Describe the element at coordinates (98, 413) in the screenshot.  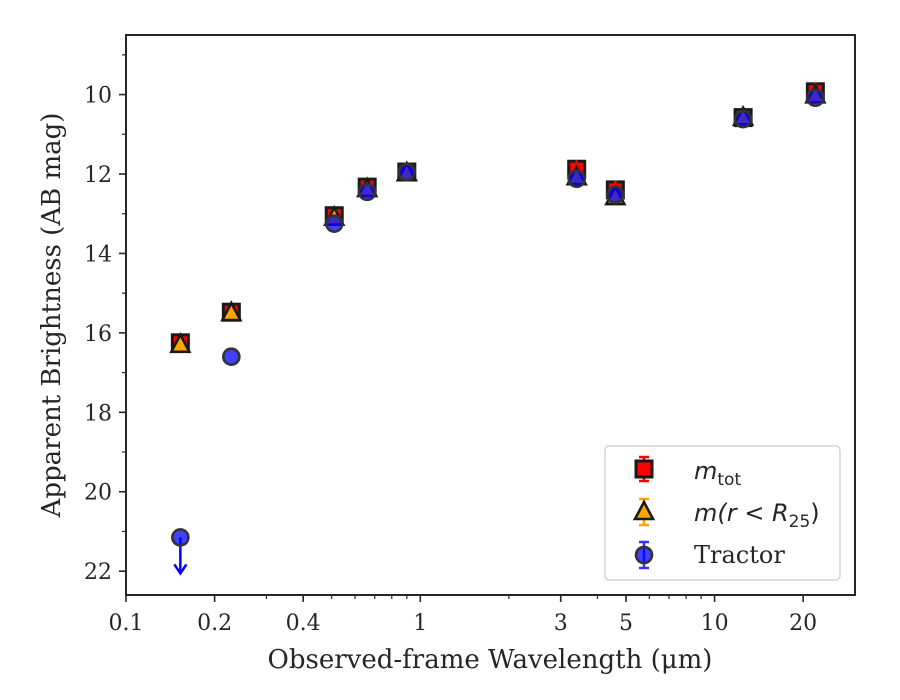
I see `y-tick-label: 18` at that location.